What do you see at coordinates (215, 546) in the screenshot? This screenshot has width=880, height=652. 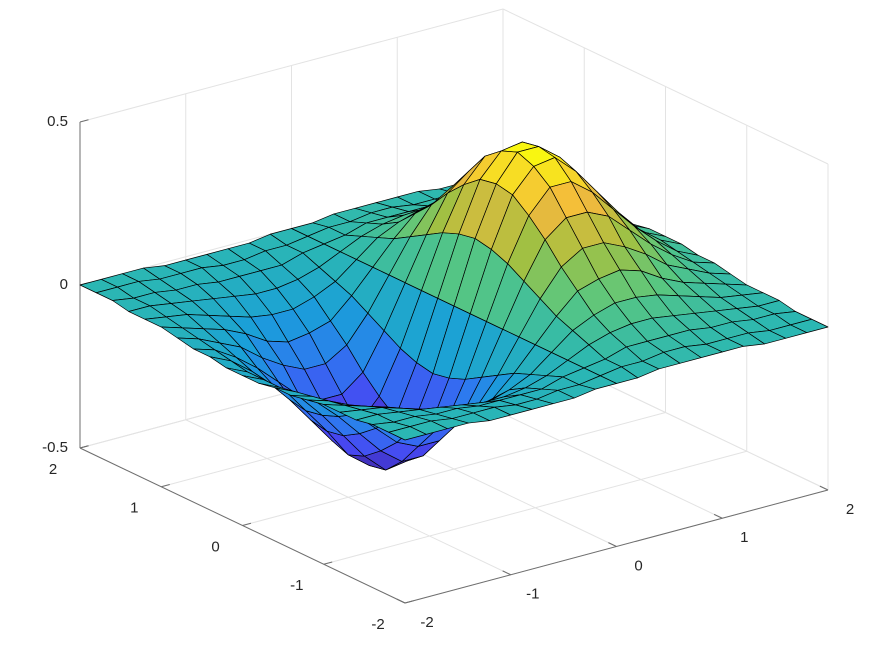 I see `y-tick-label: 0` at bounding box center [215, 546].